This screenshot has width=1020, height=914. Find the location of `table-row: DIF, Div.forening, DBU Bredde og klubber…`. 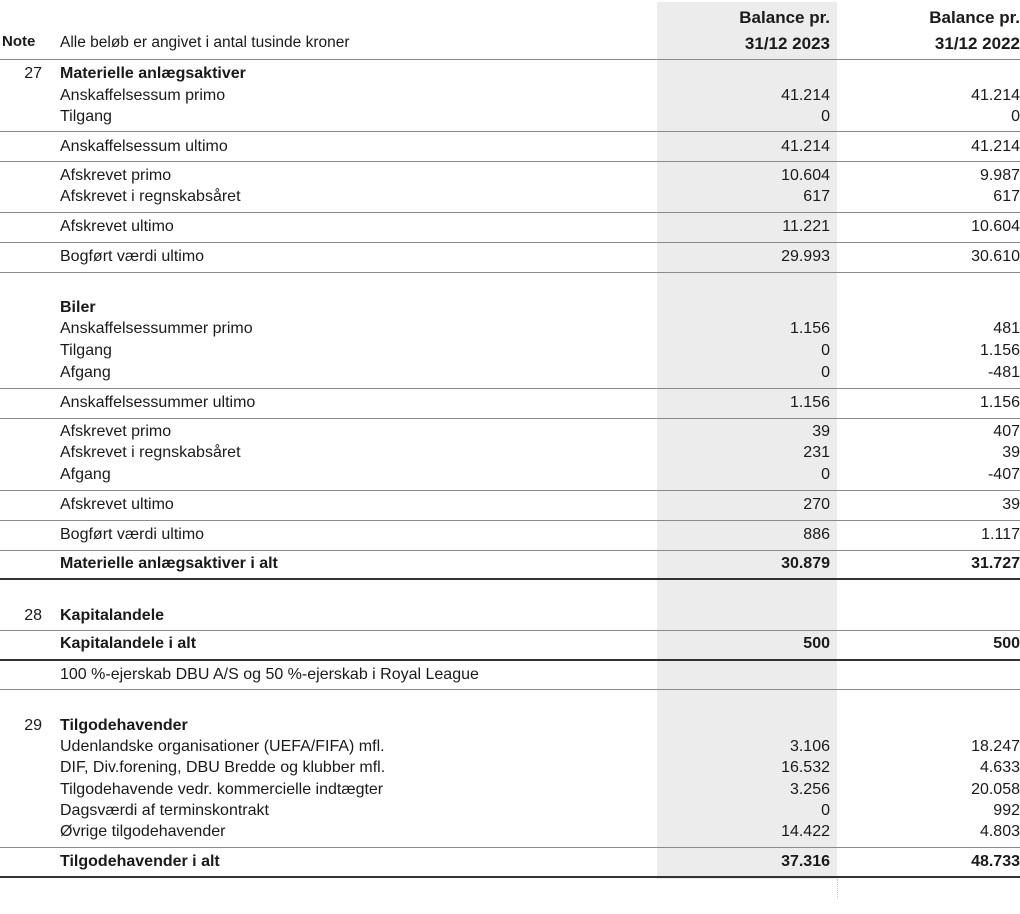

table-row: DIF, Div.forening, DBU Bredde og klubber… is located at coordinates (510, 768).